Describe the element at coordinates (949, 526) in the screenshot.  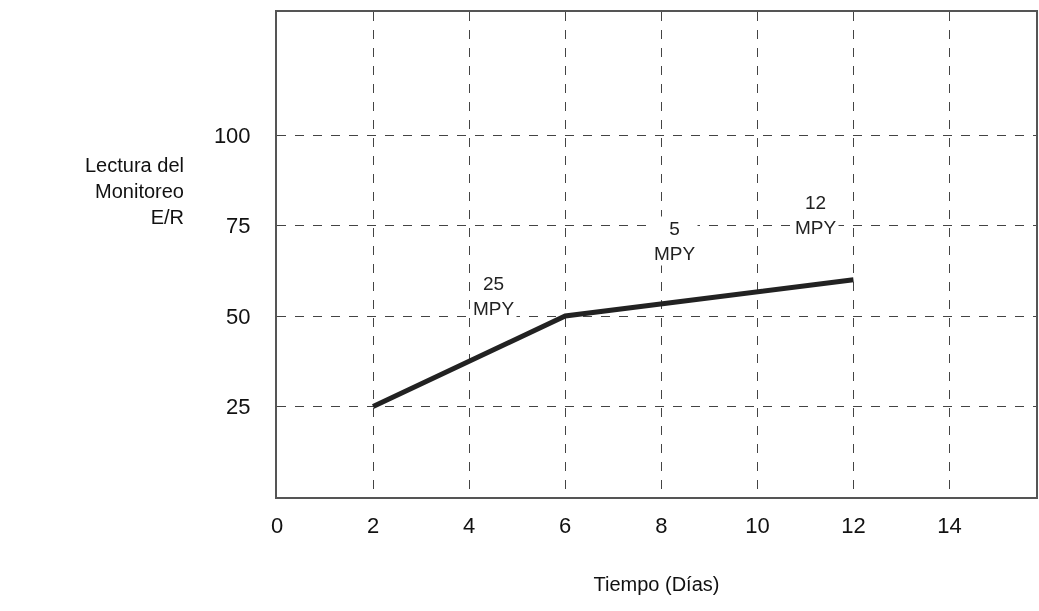
I see `x-tick-label: 14` at that location.